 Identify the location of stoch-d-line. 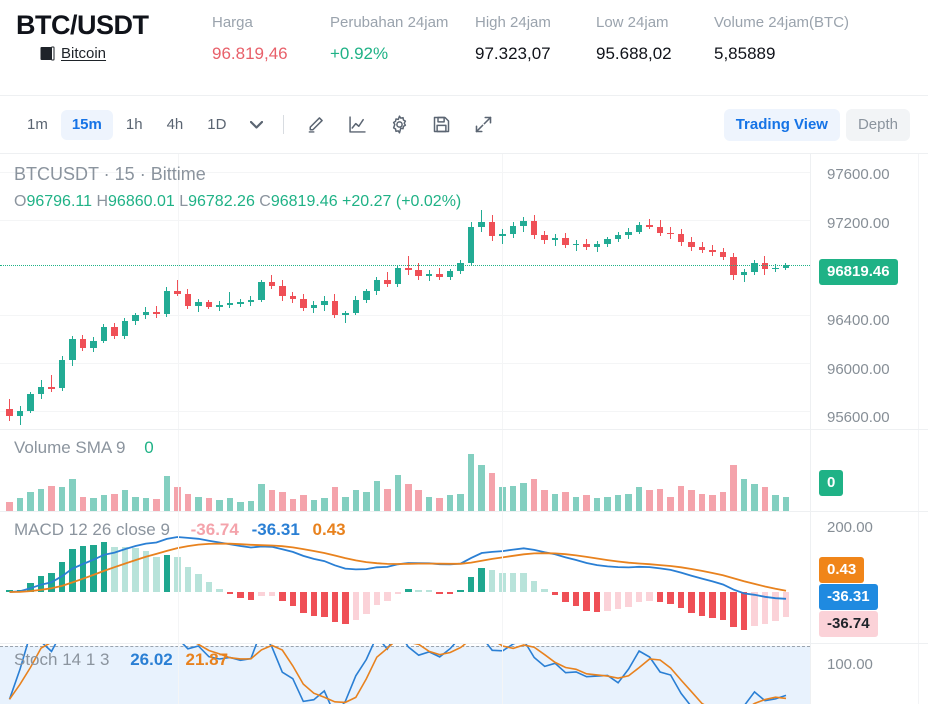
(397, 674).